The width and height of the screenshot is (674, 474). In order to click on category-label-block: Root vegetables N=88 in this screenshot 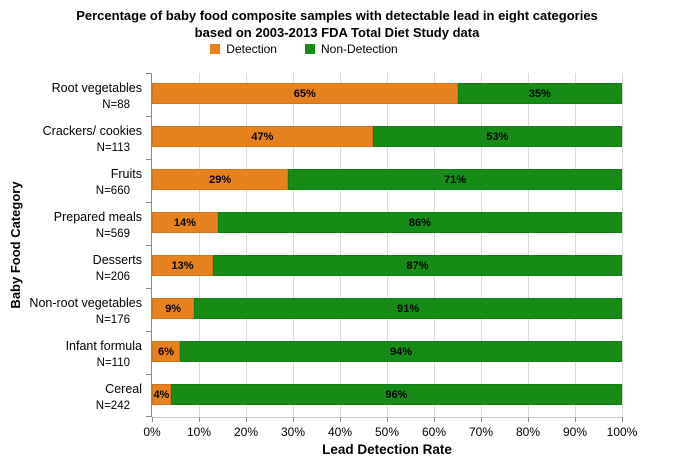, I will do `click(71, 96)`.